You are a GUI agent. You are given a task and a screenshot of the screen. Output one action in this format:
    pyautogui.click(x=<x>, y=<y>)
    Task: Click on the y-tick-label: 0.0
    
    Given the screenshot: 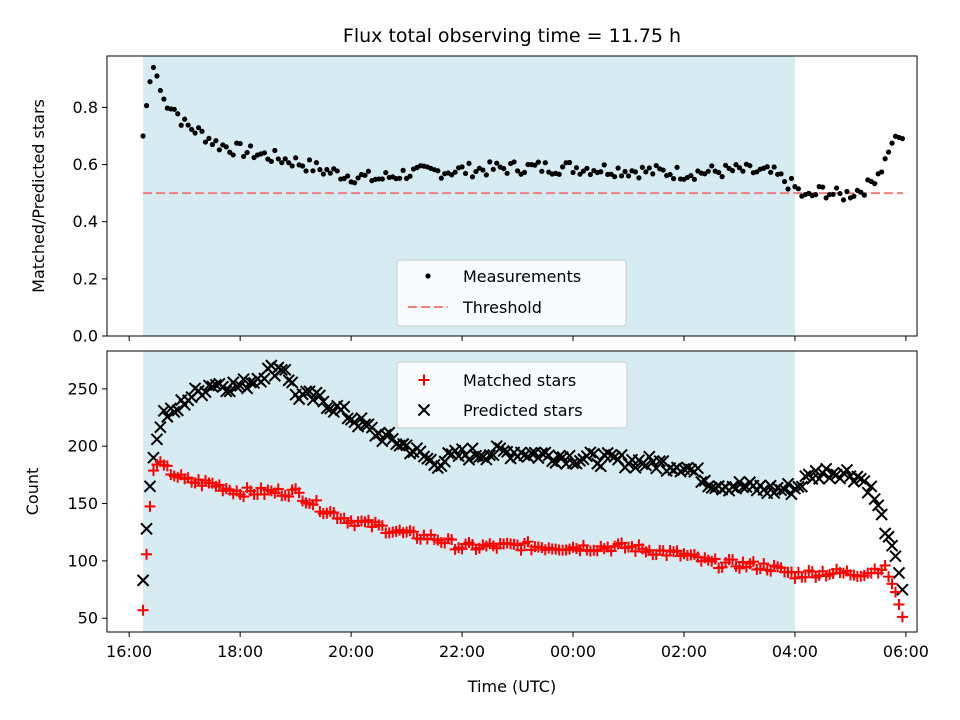 What is the action you would take?
    pyautogui.click(x=85, y=336)
    